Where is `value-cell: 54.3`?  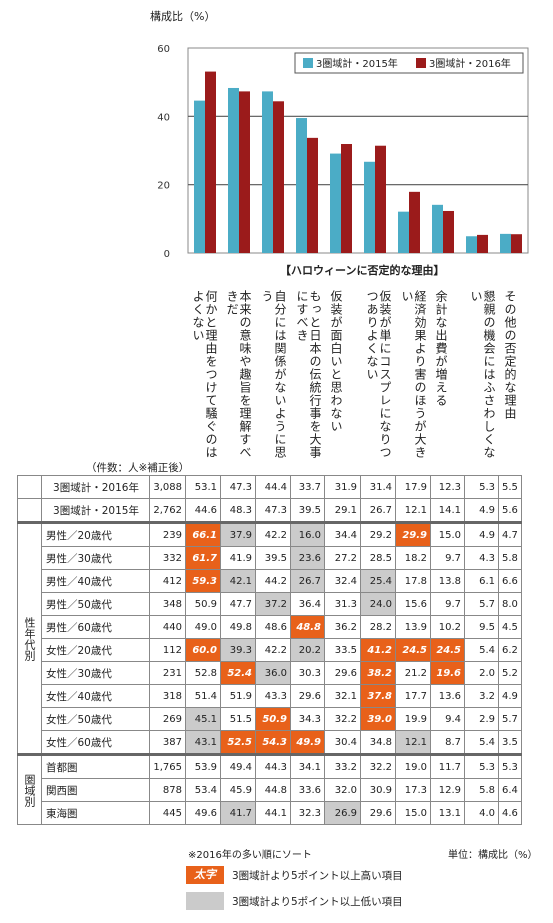
value-cell: 54.3 is located at coordinates (273, 742).